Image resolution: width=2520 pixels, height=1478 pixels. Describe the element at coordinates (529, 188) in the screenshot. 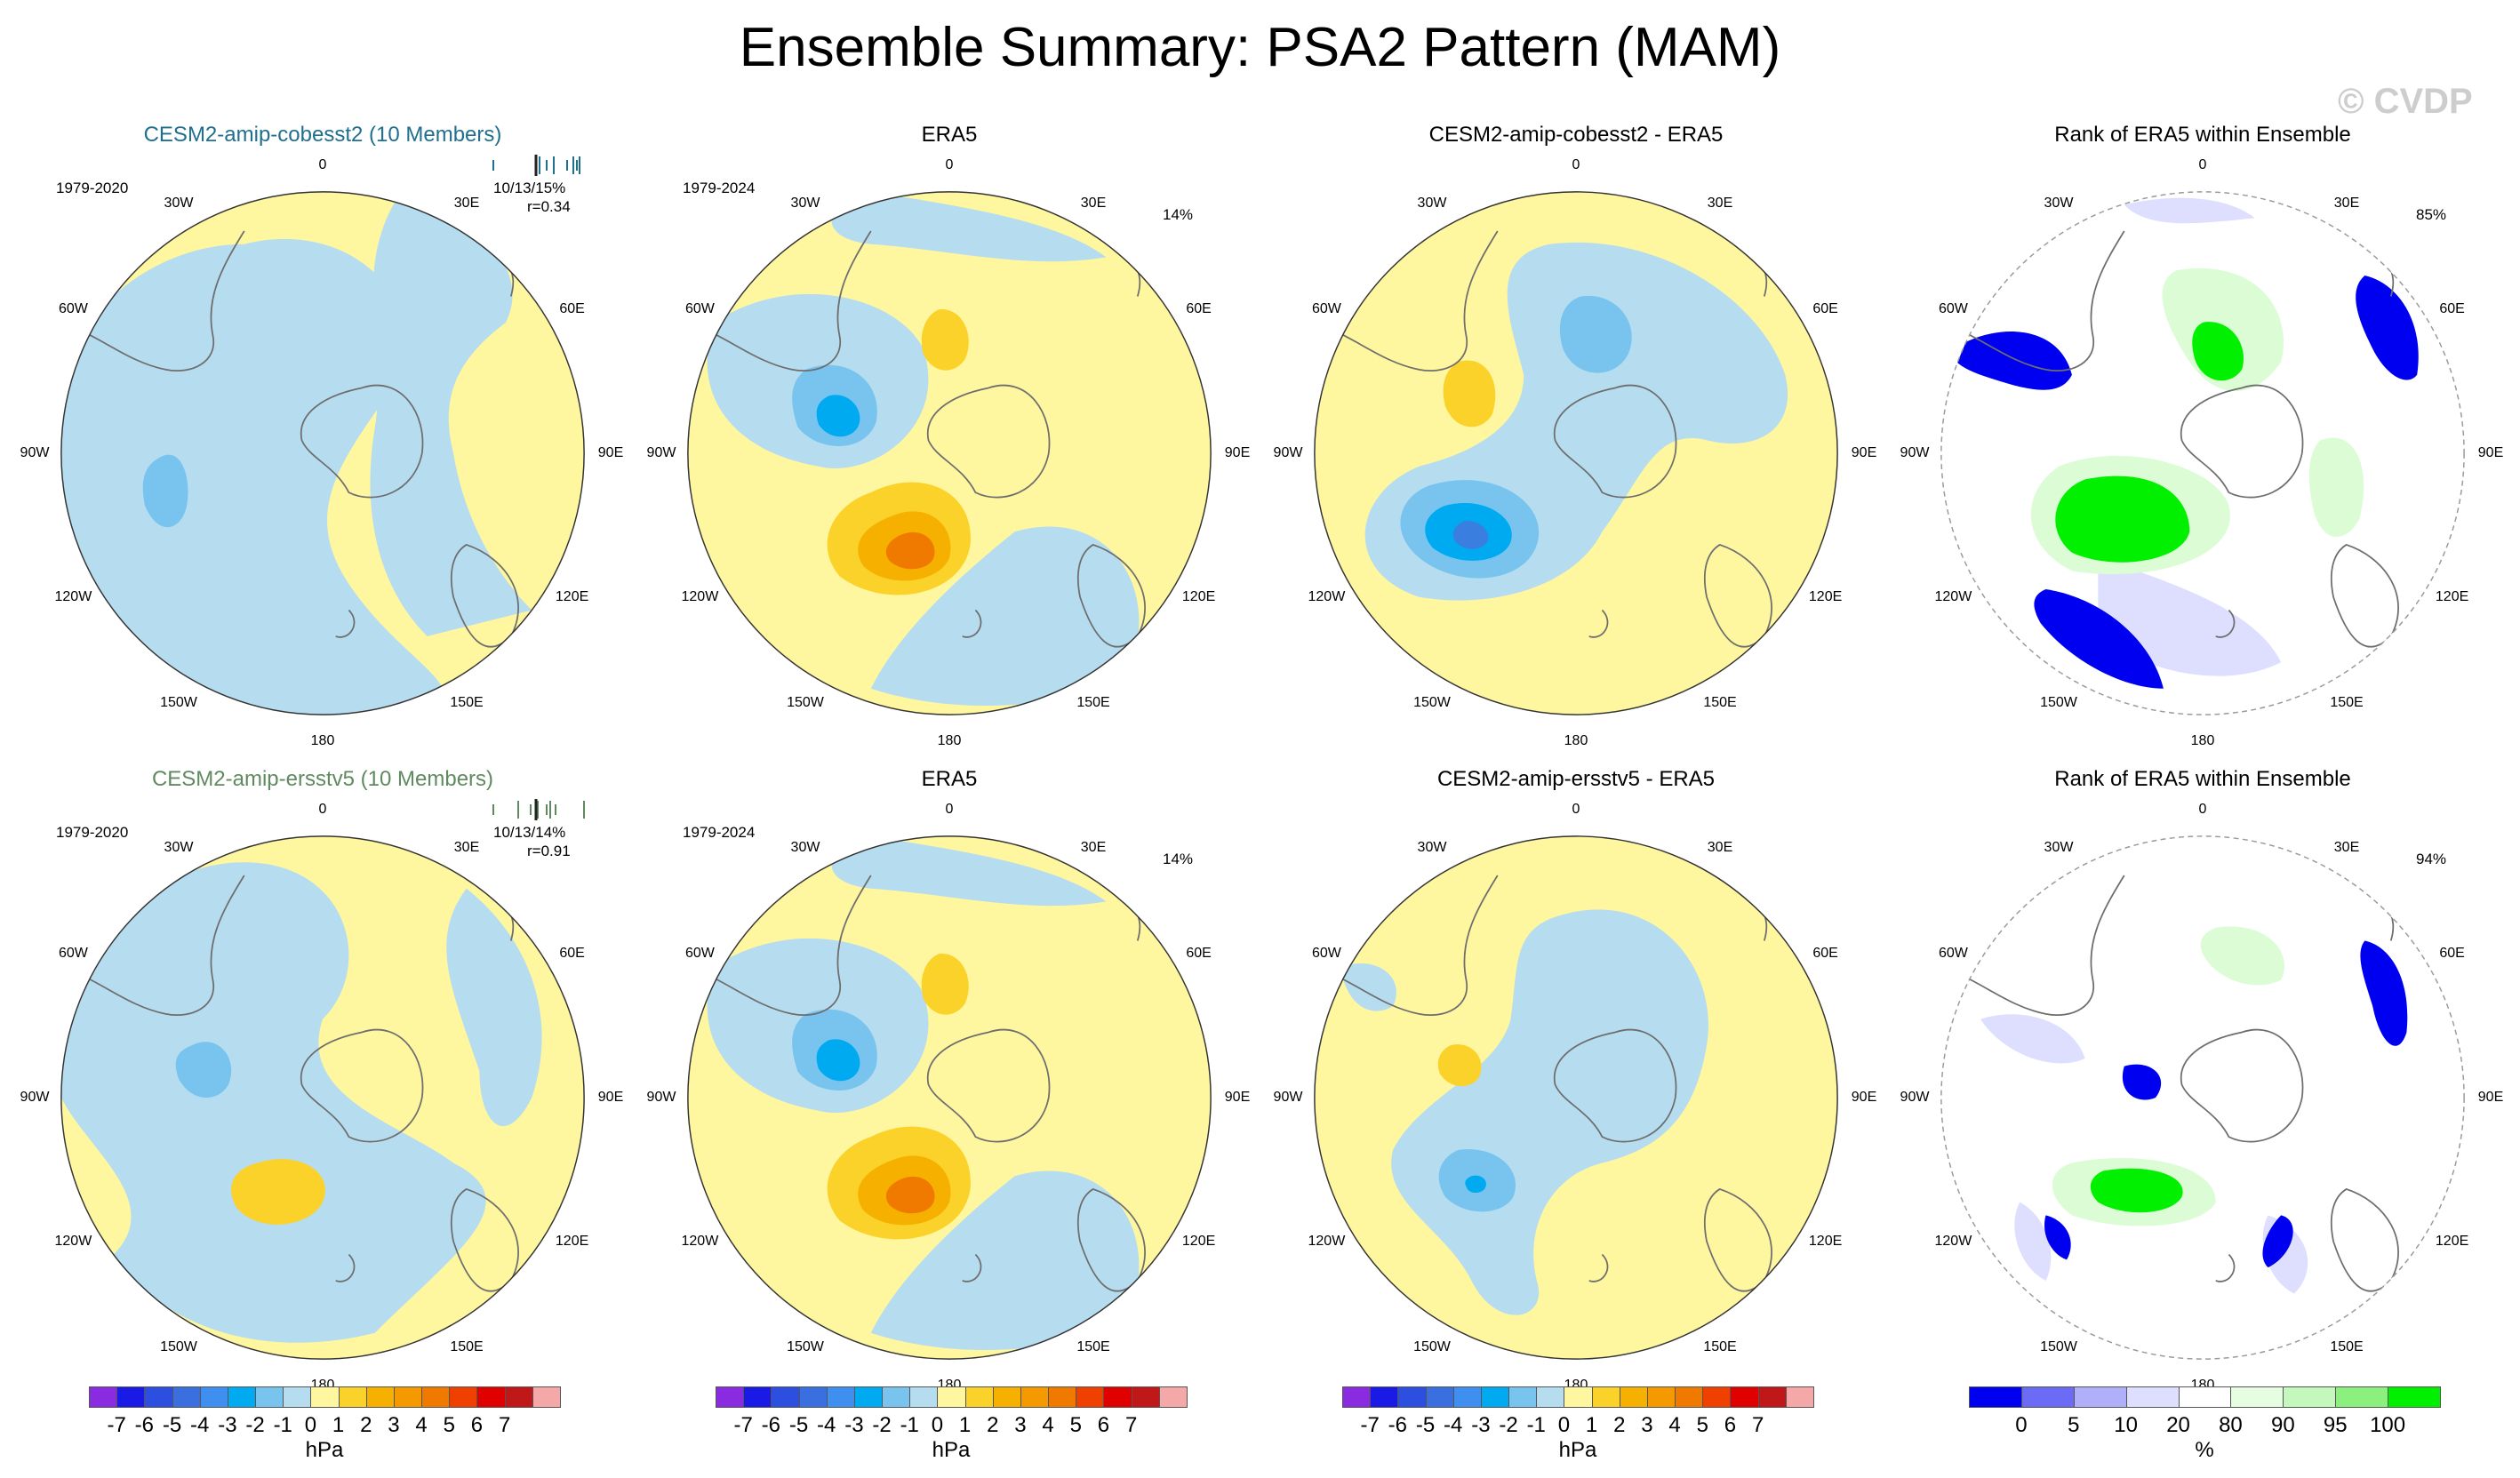

I see `member-stats: 10/13/15%` at that location.